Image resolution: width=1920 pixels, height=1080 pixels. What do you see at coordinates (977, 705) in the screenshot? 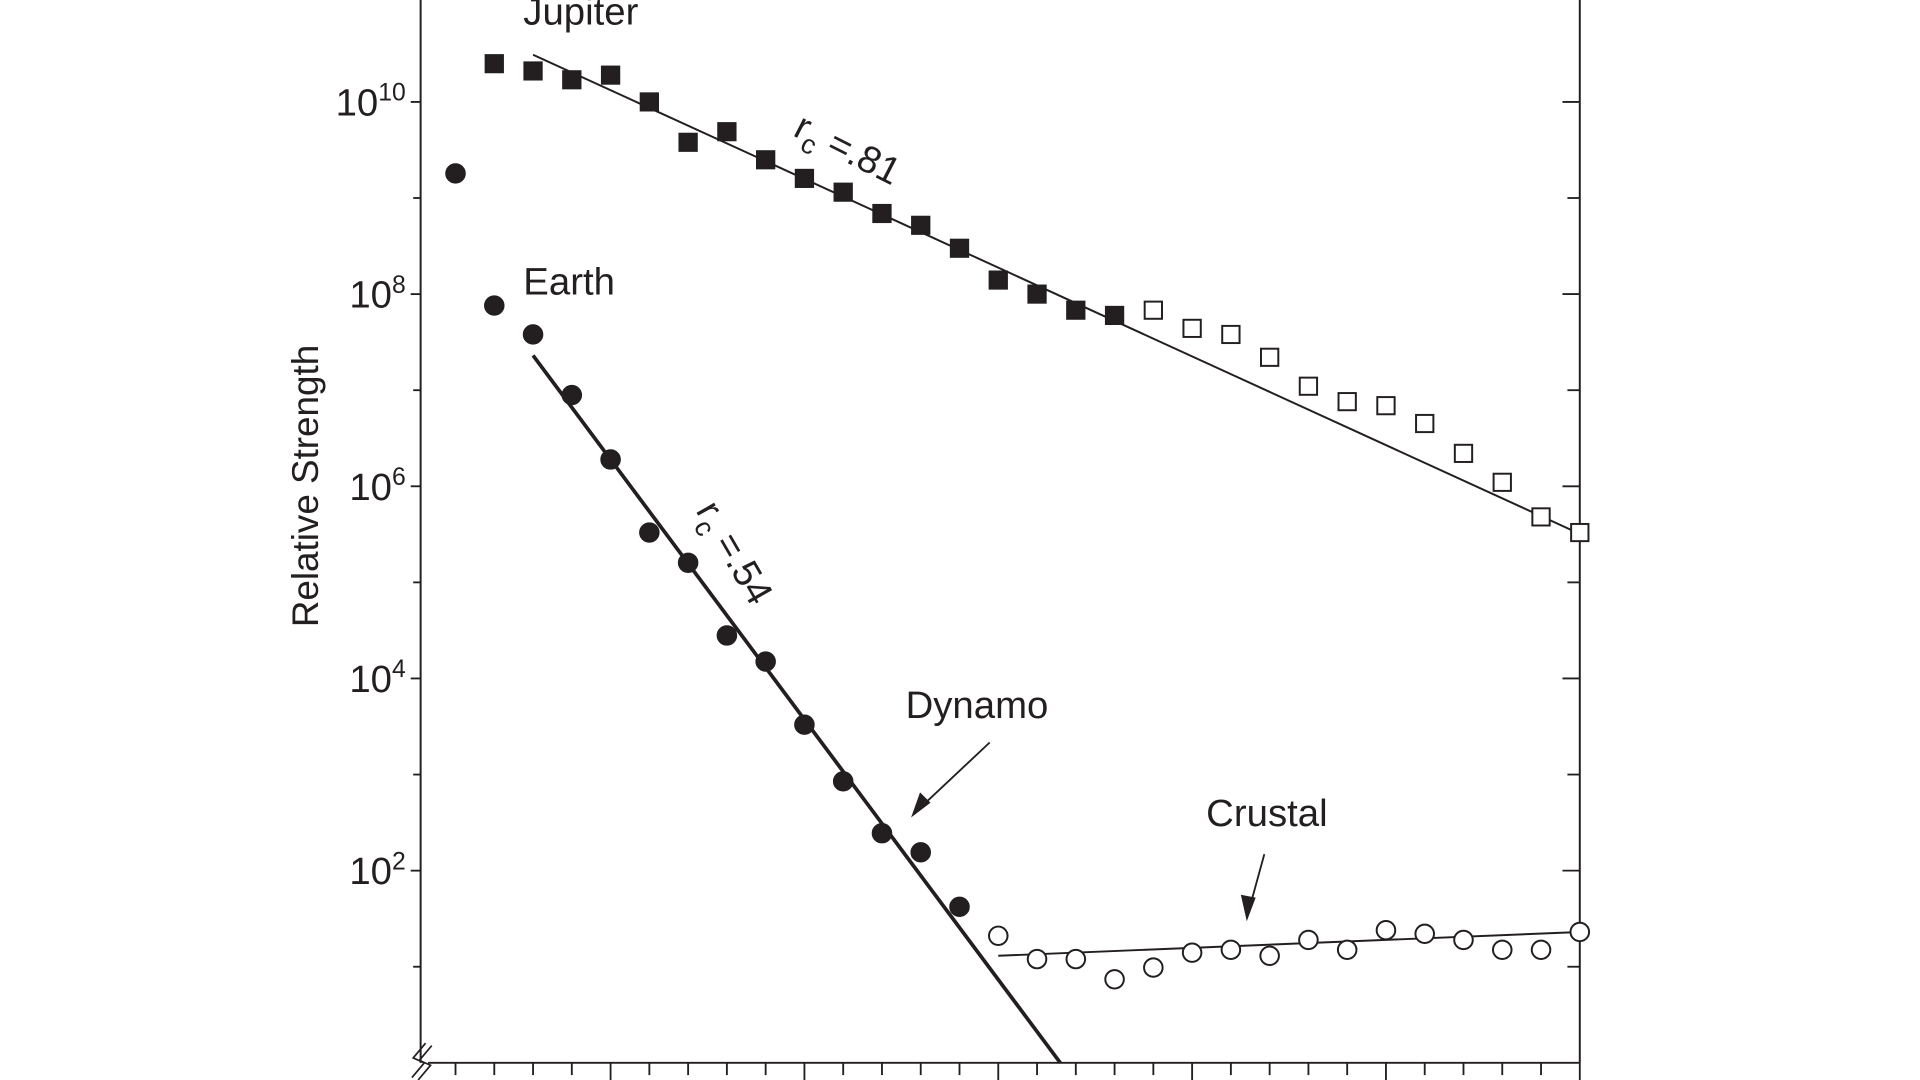
I see `annotation: Dynamo` at bounding box center [977, 705].